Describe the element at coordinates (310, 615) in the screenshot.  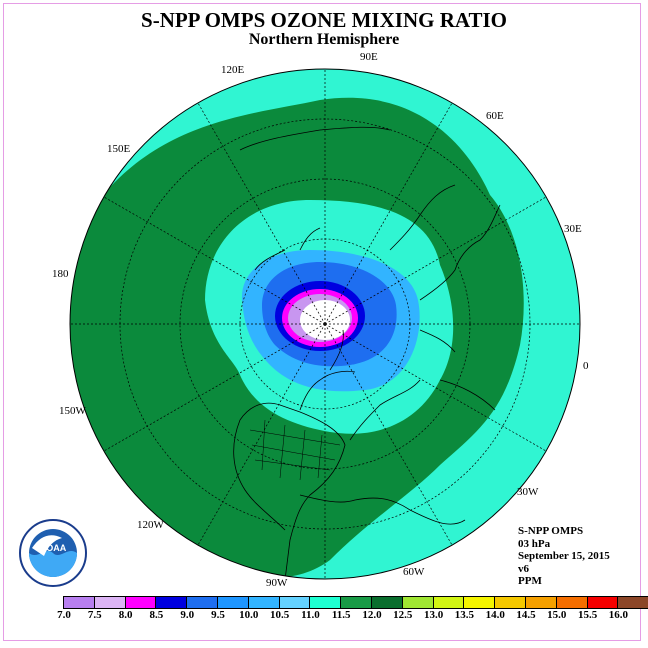
I see `colorbar-tick-label: 11.0` at that location.